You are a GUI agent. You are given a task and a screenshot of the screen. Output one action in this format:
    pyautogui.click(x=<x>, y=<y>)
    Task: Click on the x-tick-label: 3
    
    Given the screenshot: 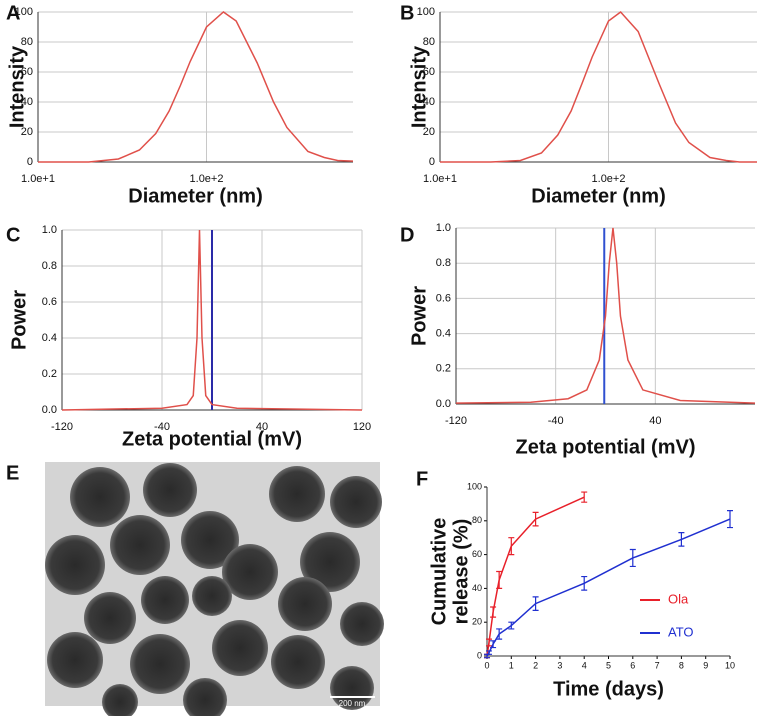 What is the action you would take?
    pyautogui.click(x=559, y=665)
    